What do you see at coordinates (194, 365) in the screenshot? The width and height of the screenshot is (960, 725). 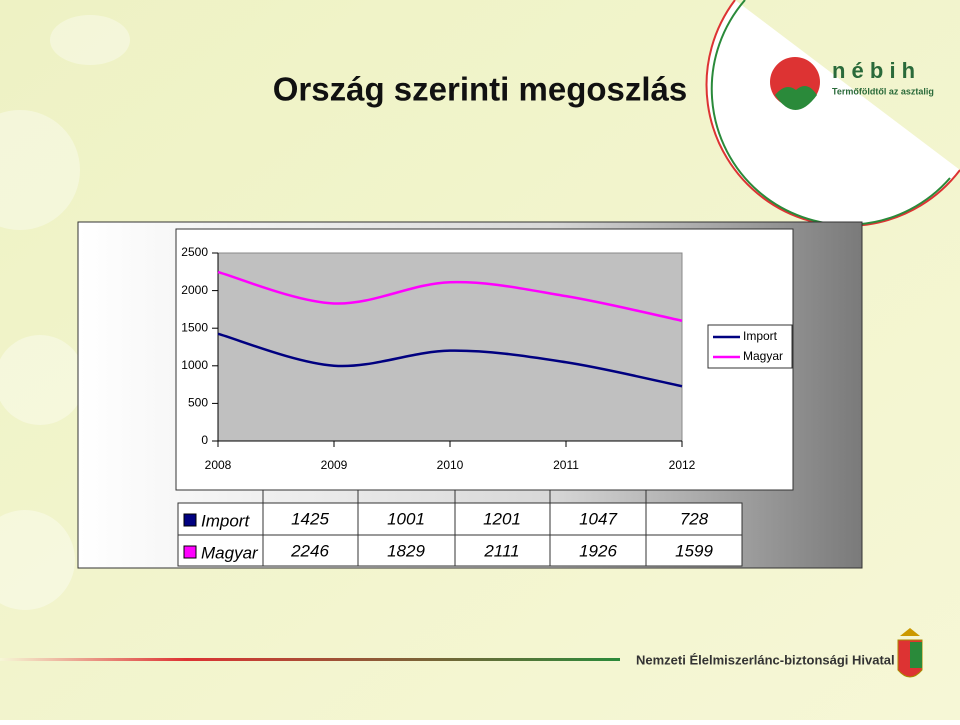 I see `y-tick-label: 1000` at bounding box center [194, 365].